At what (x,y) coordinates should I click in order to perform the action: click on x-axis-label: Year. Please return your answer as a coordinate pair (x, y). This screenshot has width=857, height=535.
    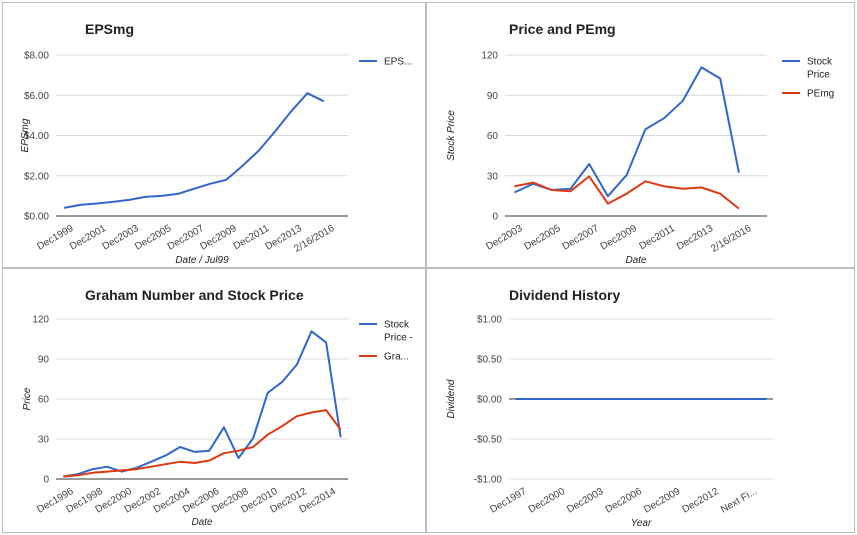
    Looking at the image, I should click on (641, 523).